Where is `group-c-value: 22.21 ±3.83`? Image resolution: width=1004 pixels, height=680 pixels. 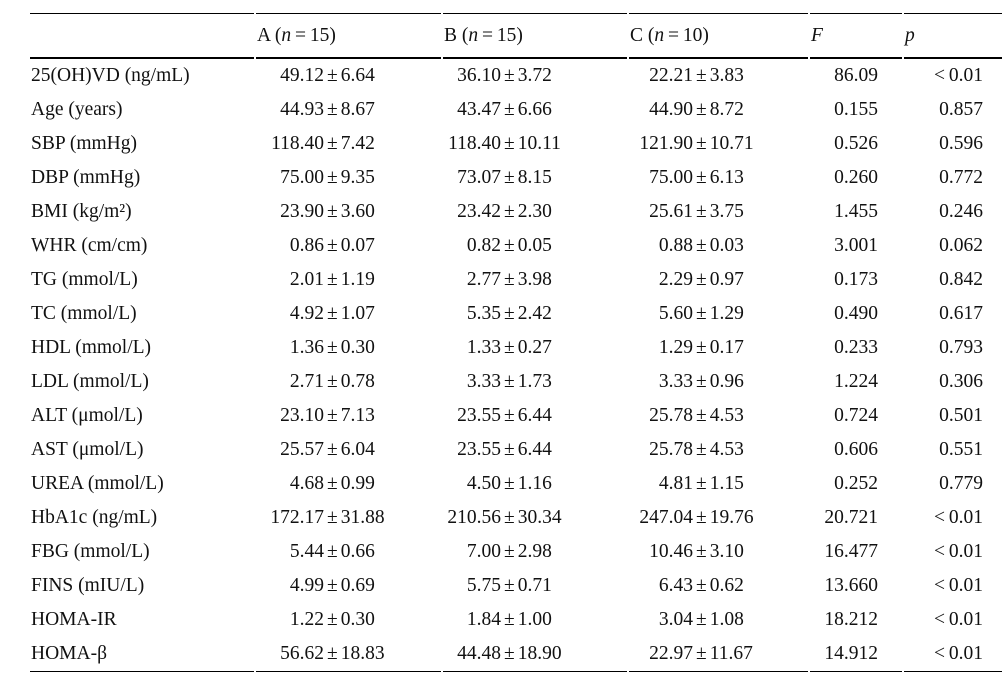 group-c-value: 22.21 ±3.83 is located at coordinates (718, 76).